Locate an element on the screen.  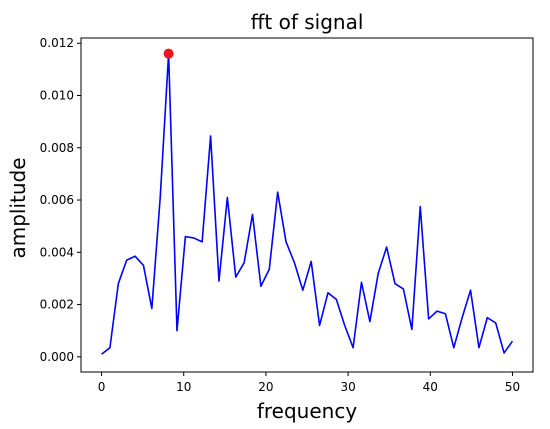
y-tick-label: 0.006 is located at coordinates (57, 200).